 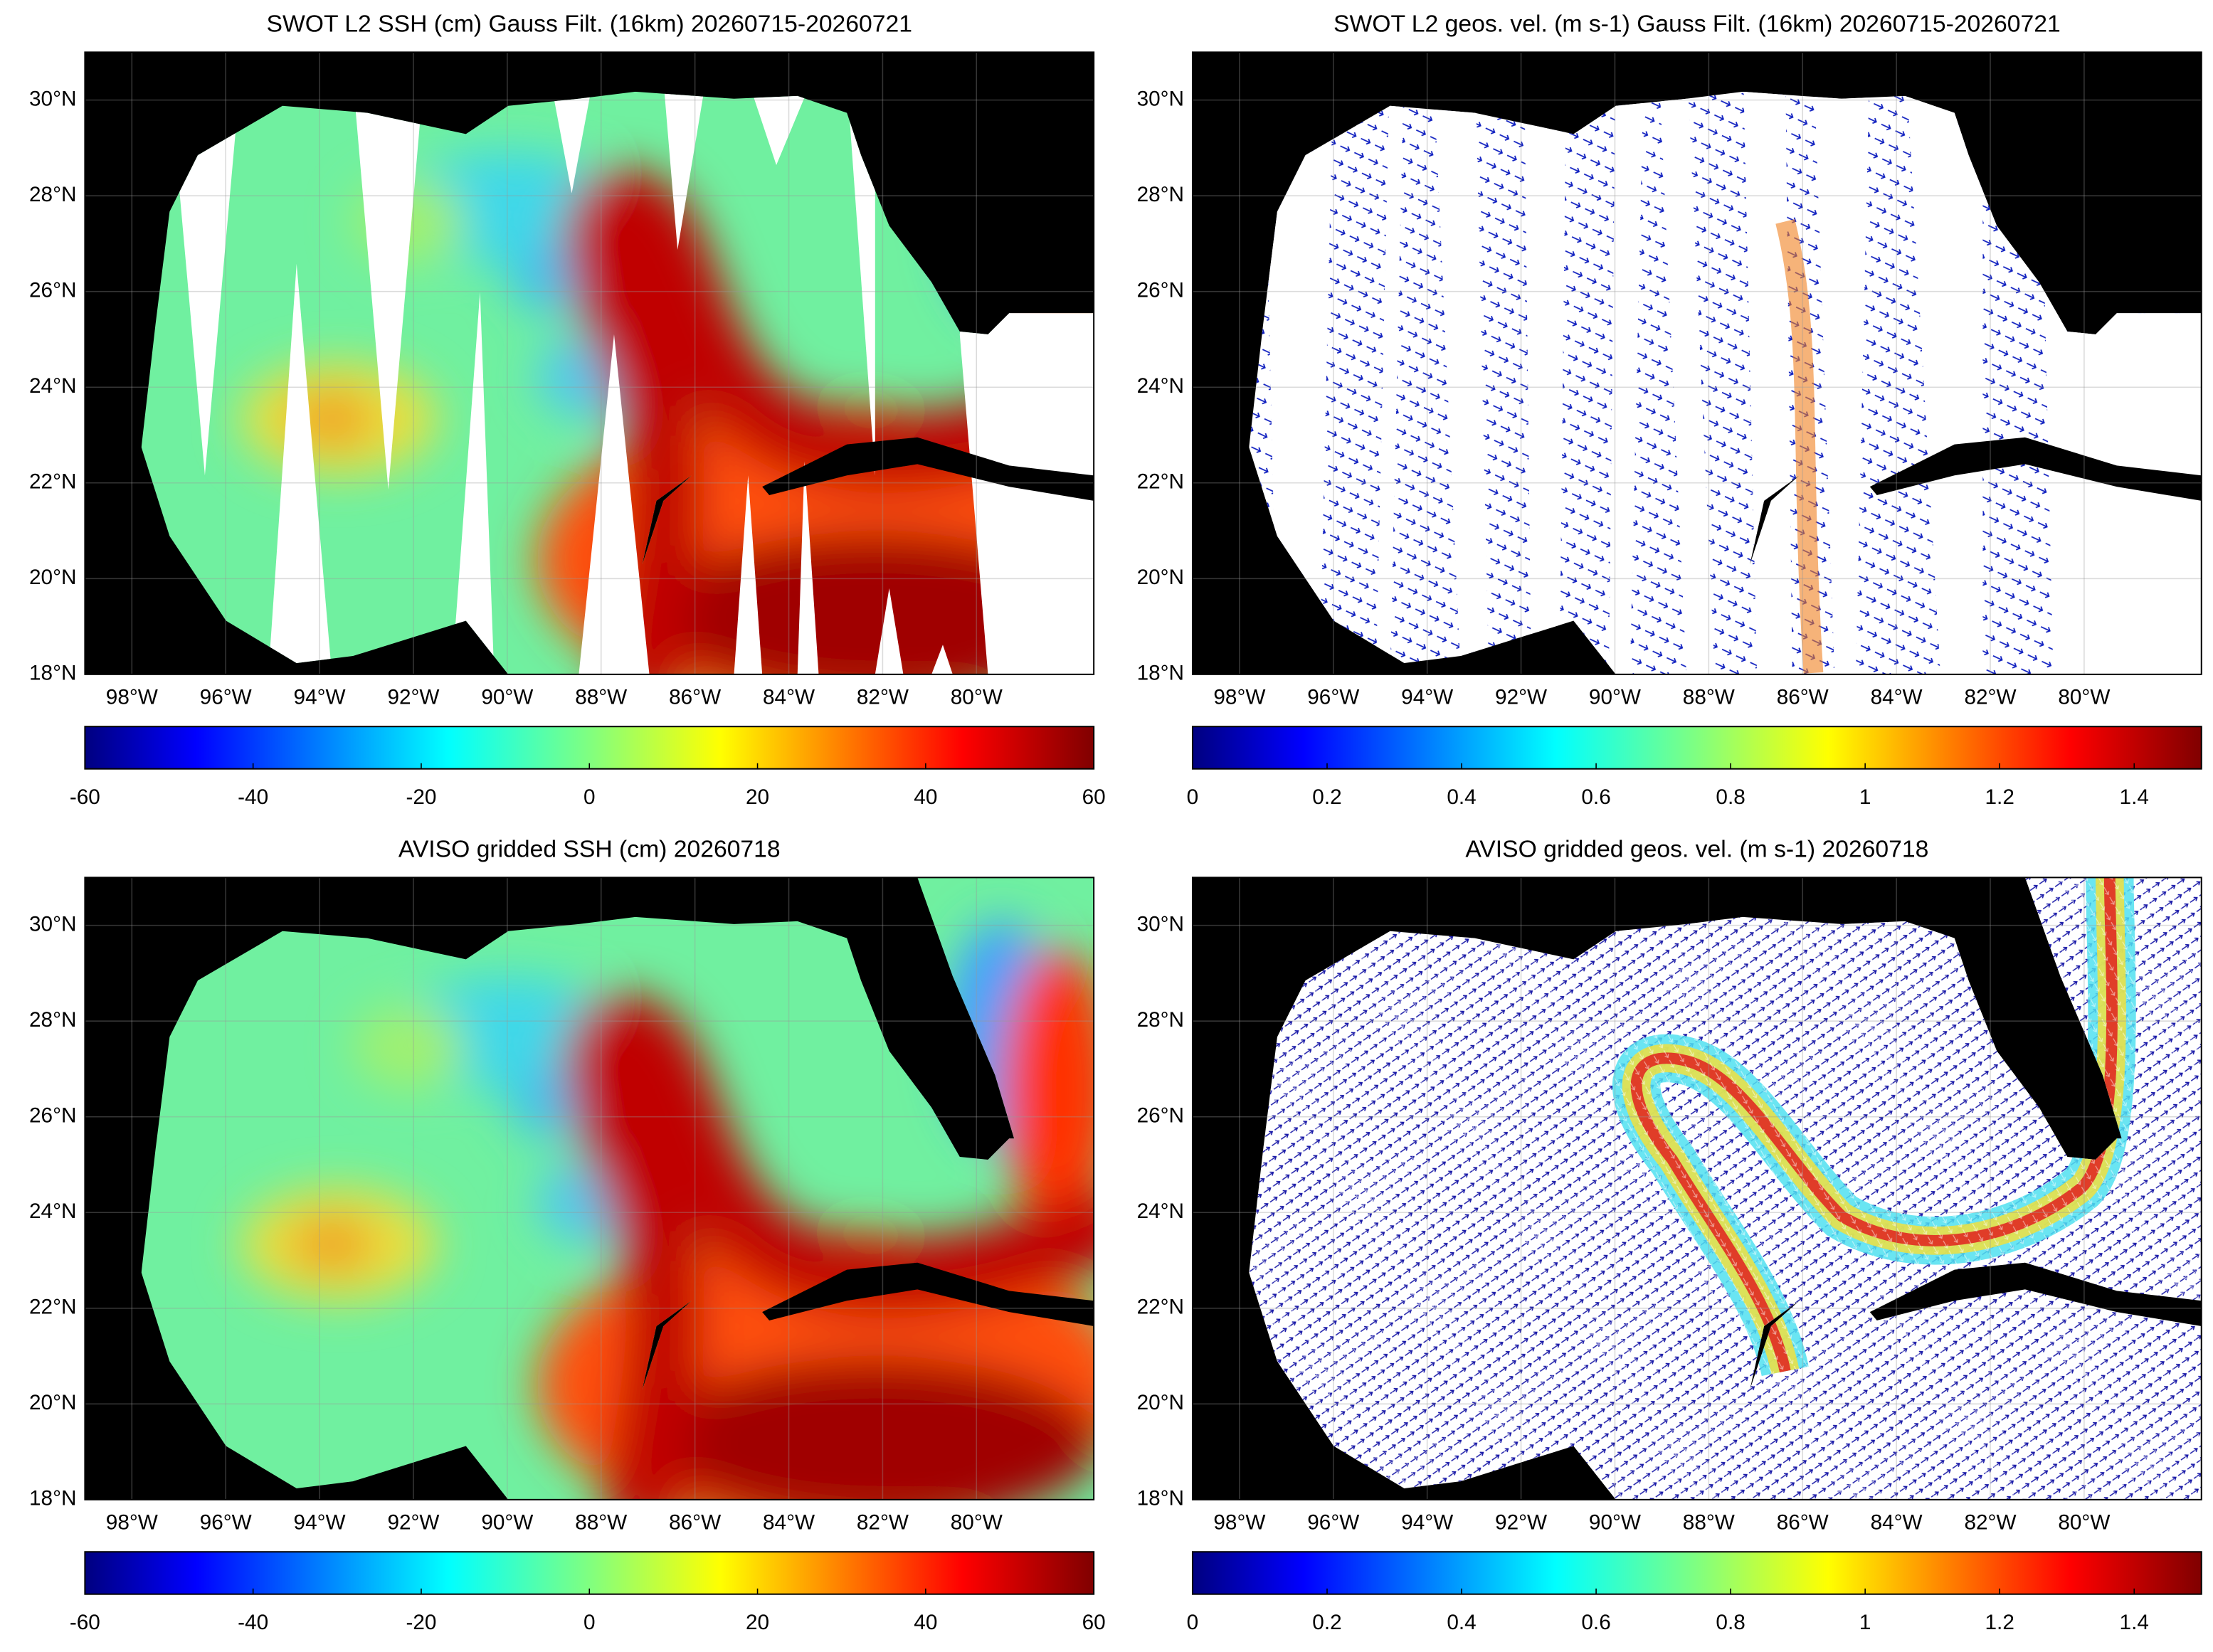 I want to click on colorbar-tick-label: -60, so click(x=85, y=1622).